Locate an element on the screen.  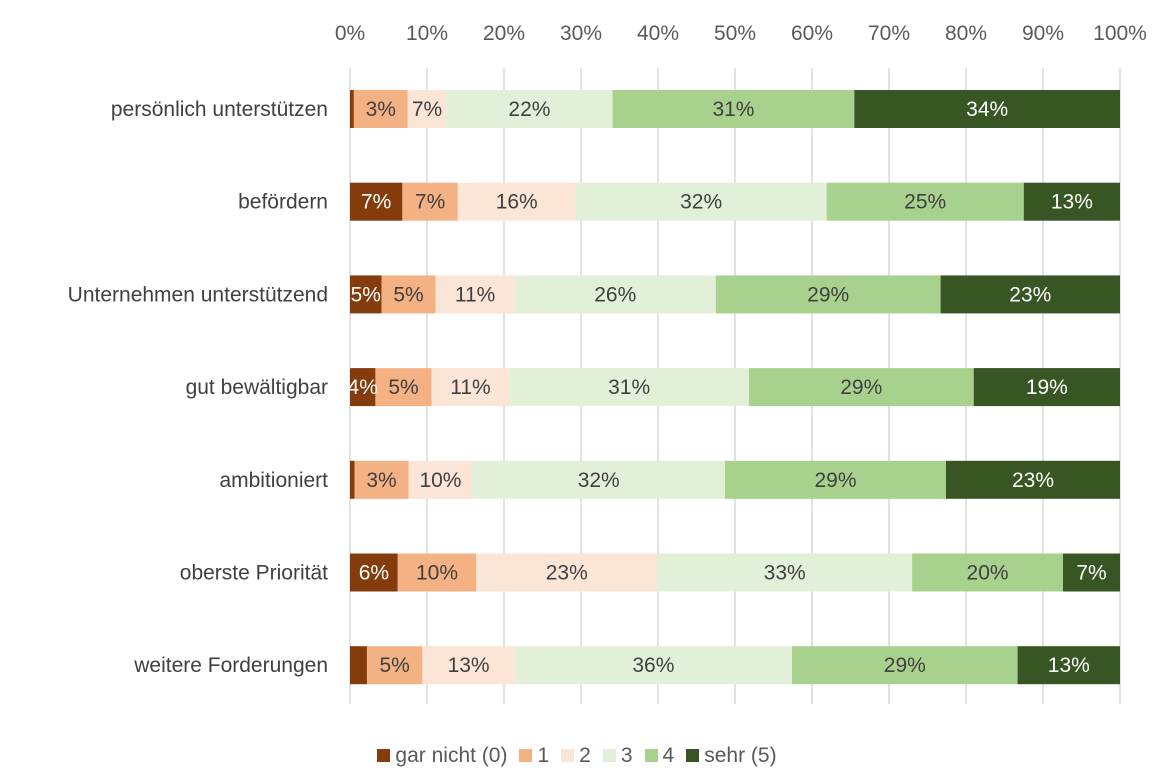
legend-item: 2 is located at coordinates (576, 756).